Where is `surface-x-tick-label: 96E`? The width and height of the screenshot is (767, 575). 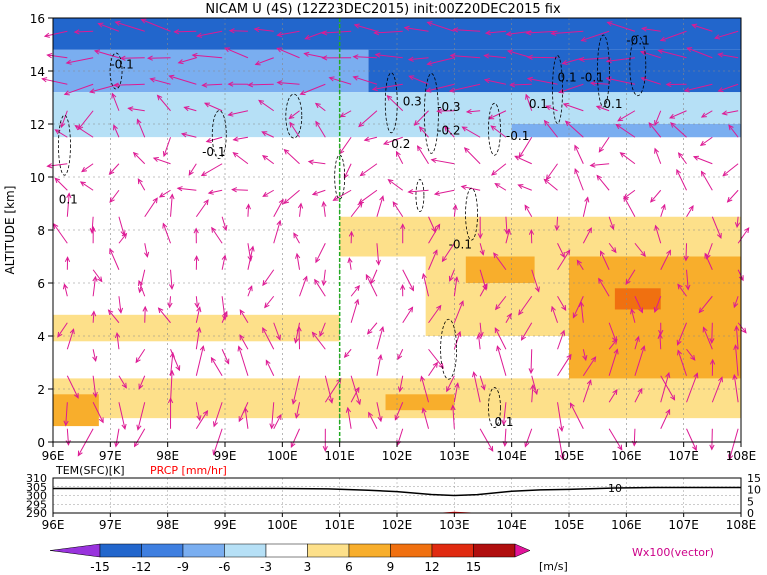 surface-x-tick-label: 96E is located at coordinates (53, 525).